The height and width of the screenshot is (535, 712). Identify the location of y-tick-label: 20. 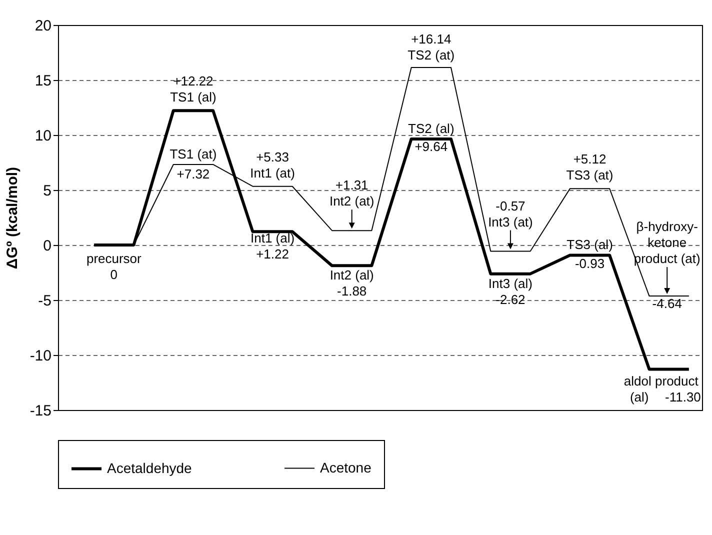
(43, 26).